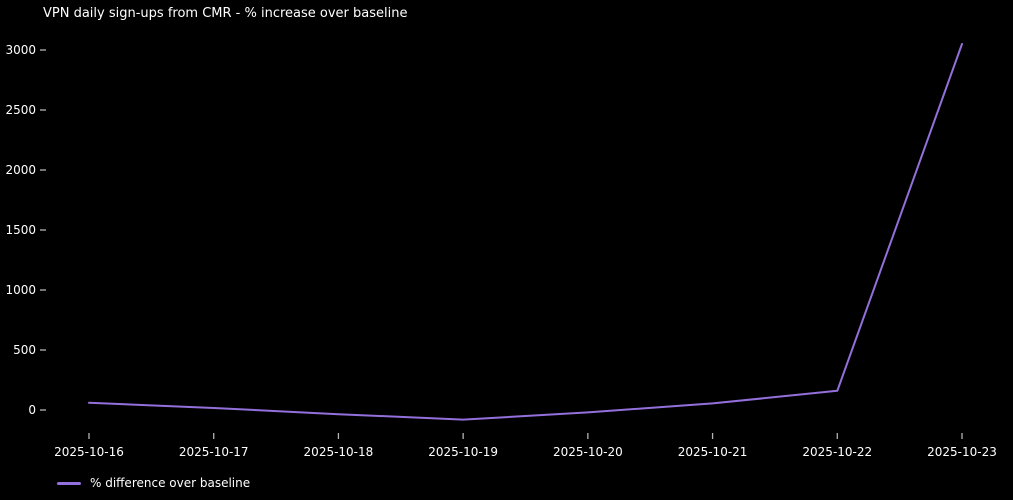 Image resolution: width=1013 pixels, height=500 pixels. Describe the element at coordinates (32, 410) in the screenshot. I see `y-tick-label: 0` at that location.